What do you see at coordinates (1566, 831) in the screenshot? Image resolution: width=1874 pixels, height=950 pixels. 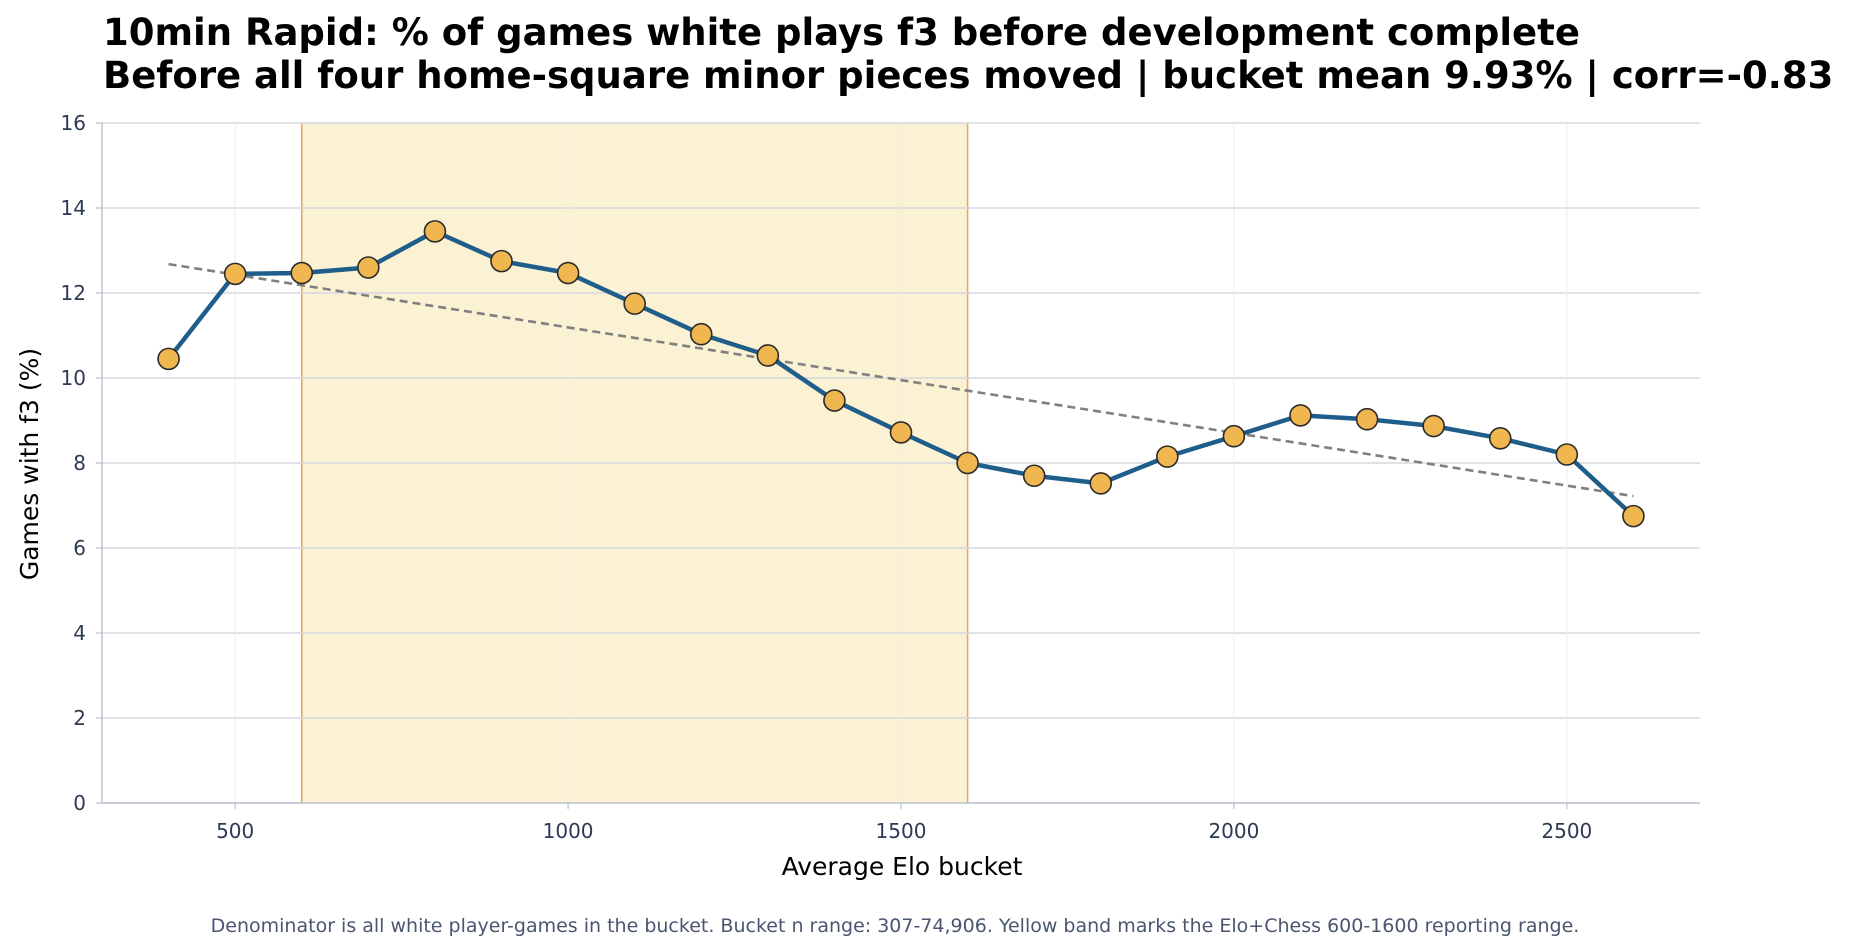 I see `x-tick-label: 2500` at bounding box center [1566, 831].